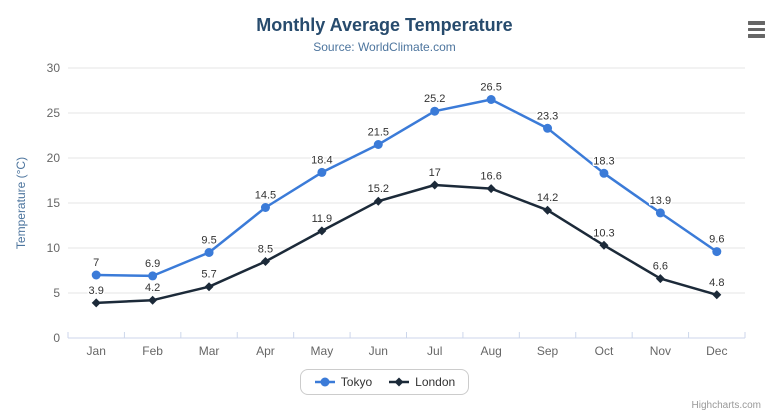 This screenshot has width=769, height=416. Describe the element at coordinates (378, 351) in the screenshot. I see `x-axis-label-jun: Jun` at that location.